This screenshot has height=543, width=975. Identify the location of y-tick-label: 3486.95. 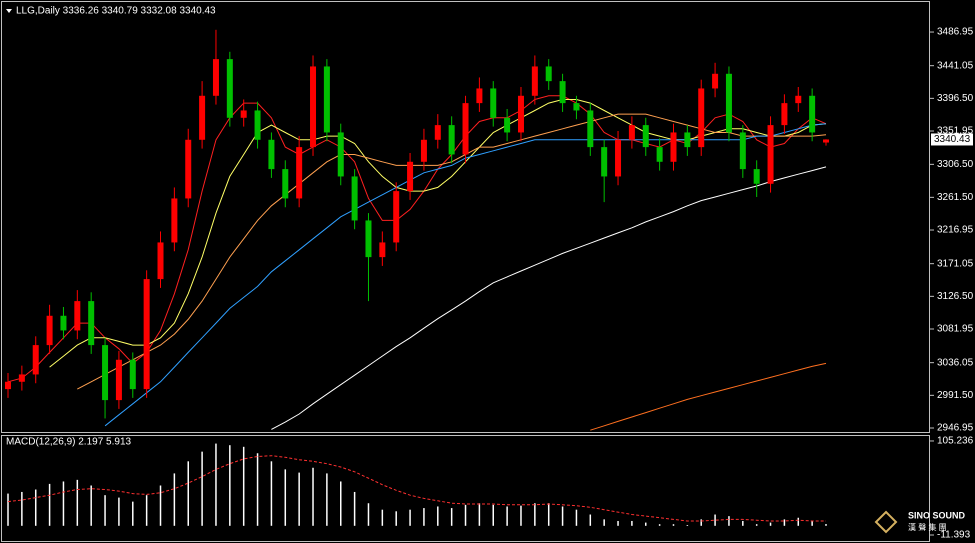
(955, 32).